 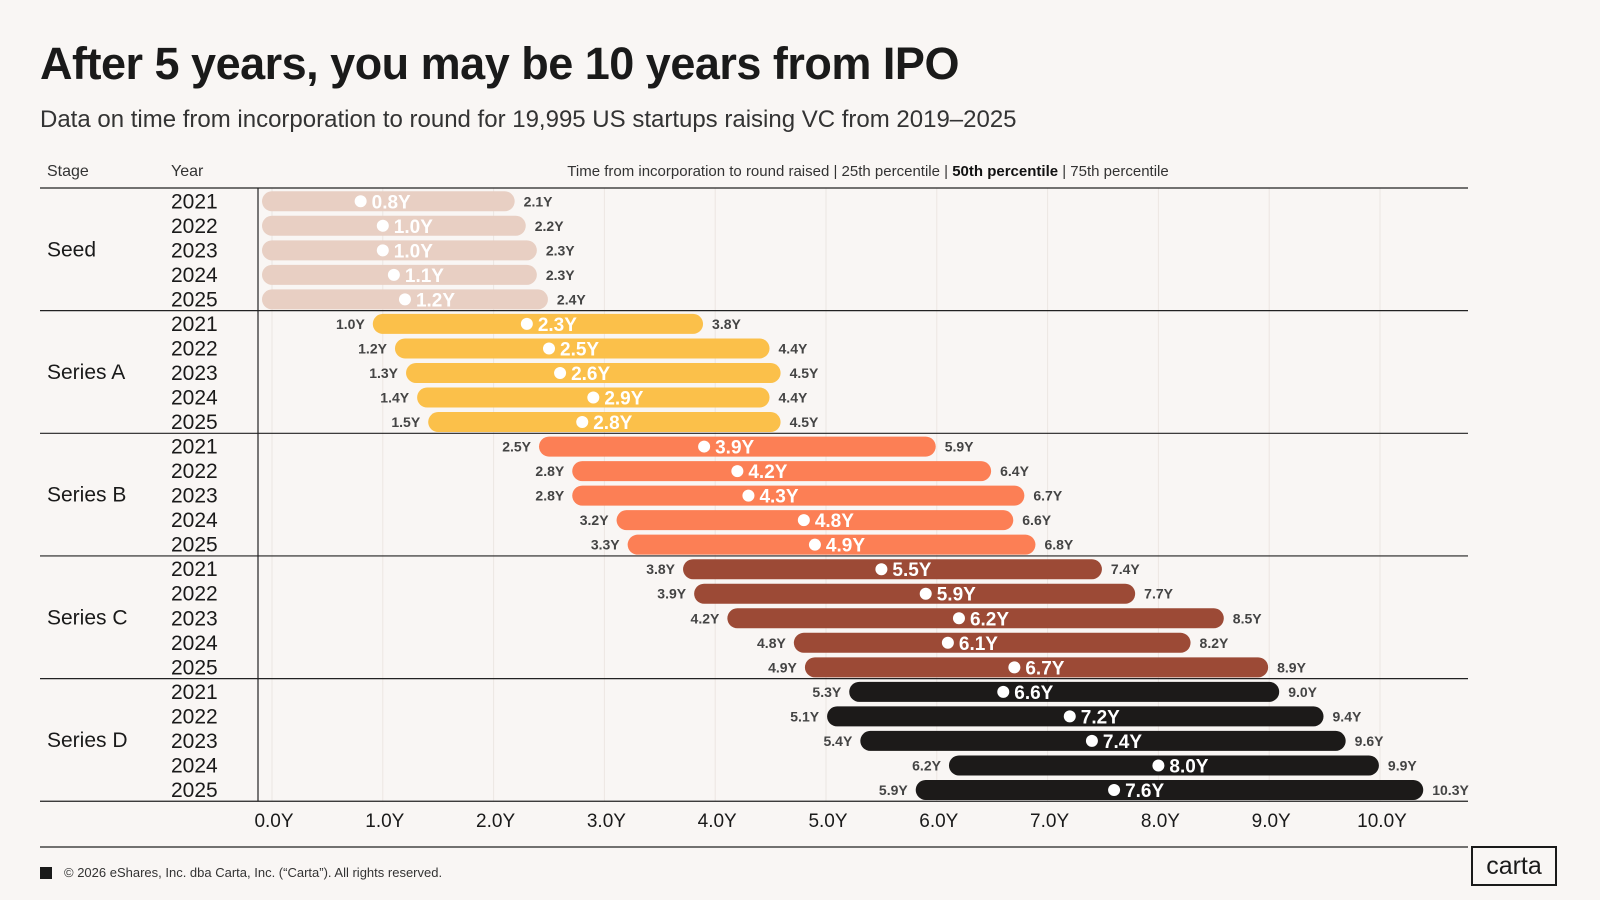 What do you see at coordinates (1005, 171) in the screenshot?
I see `header-median-emphasis: 50th percentile` at bounding box center [1005, 171].